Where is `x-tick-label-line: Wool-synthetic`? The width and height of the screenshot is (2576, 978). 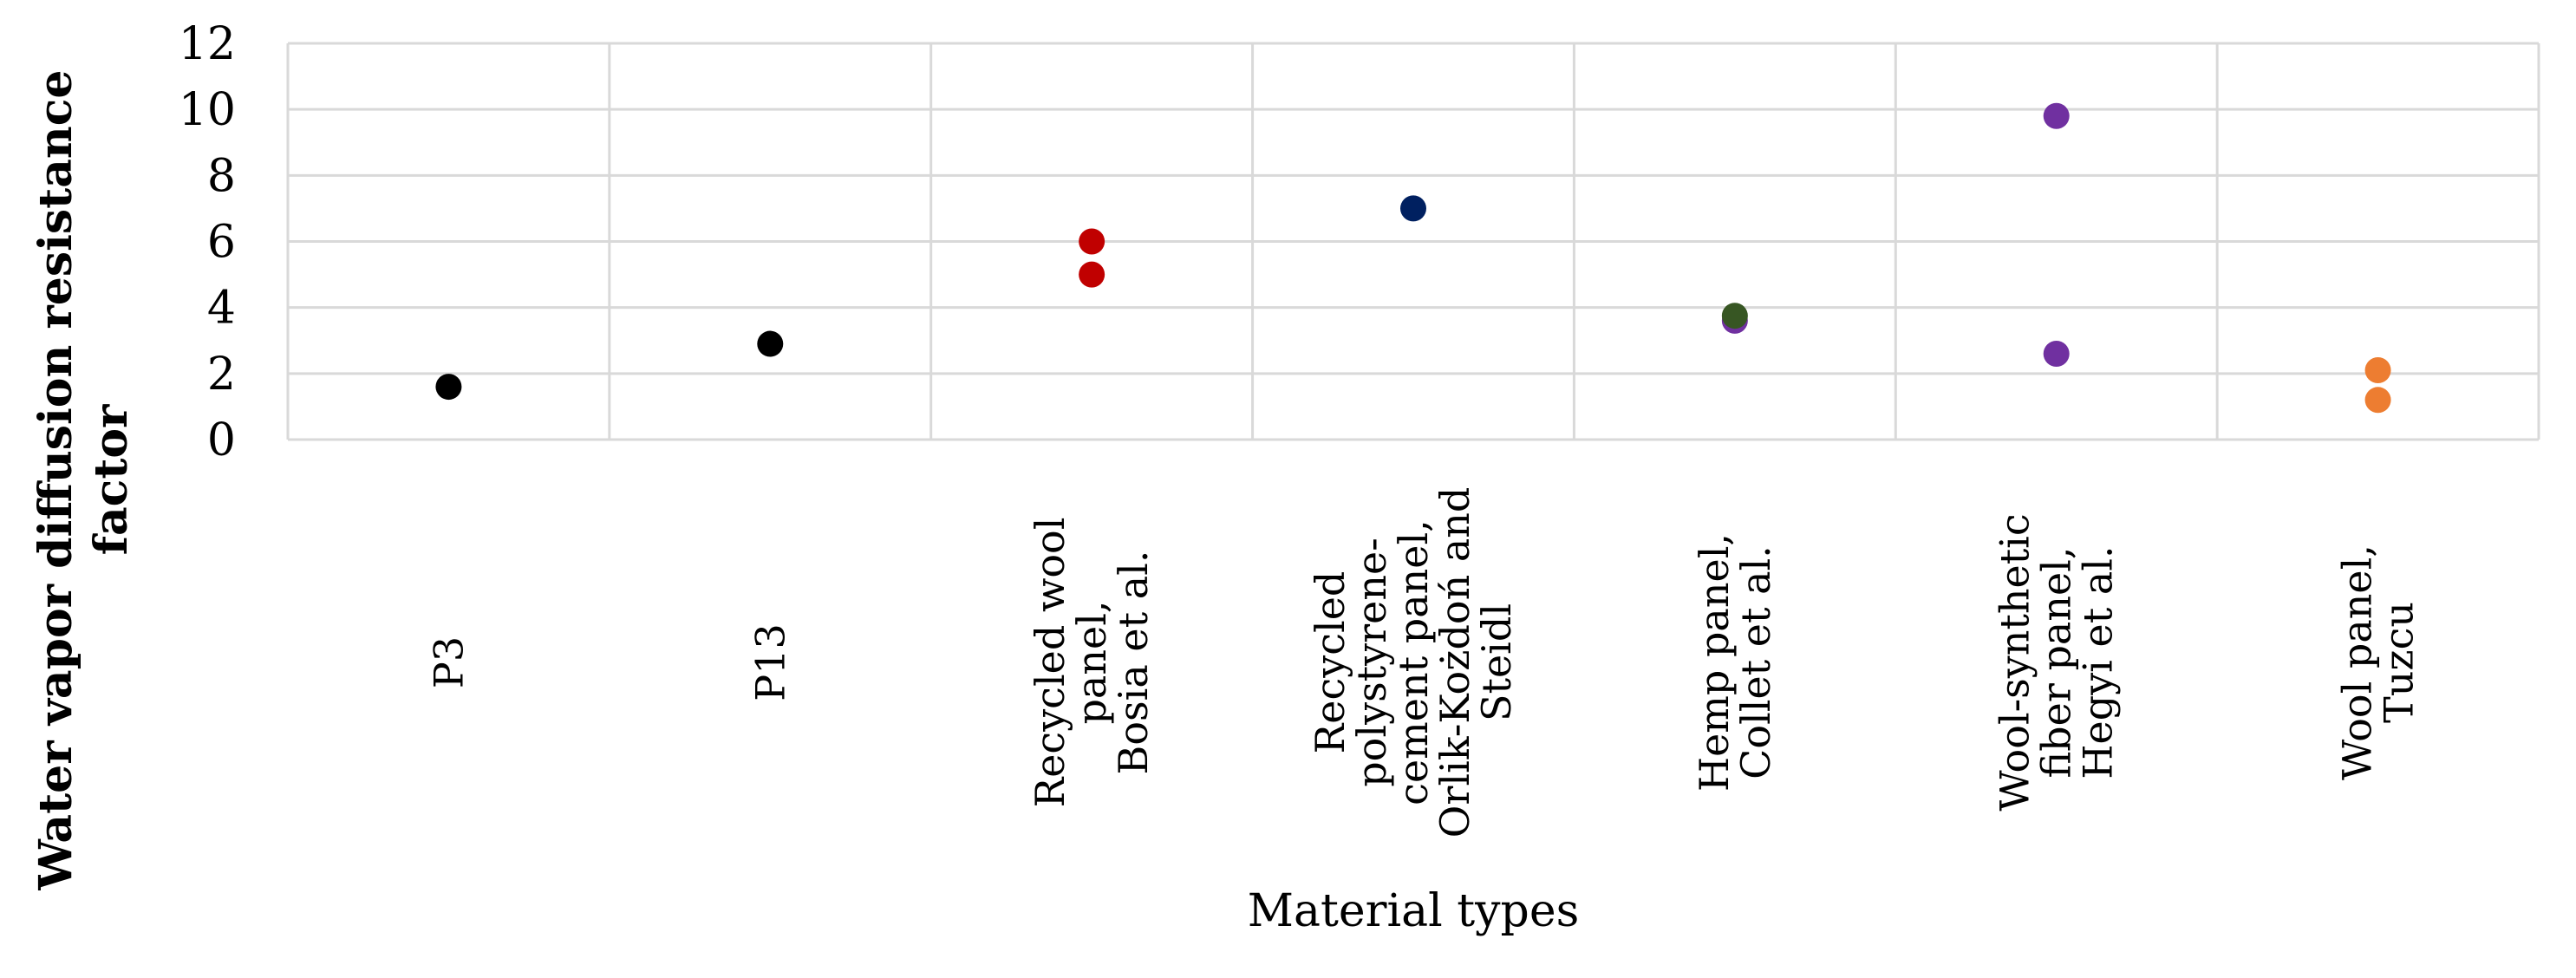
x-tick-label-line: Wool-synthetic is located at coordinates (2015, 662).